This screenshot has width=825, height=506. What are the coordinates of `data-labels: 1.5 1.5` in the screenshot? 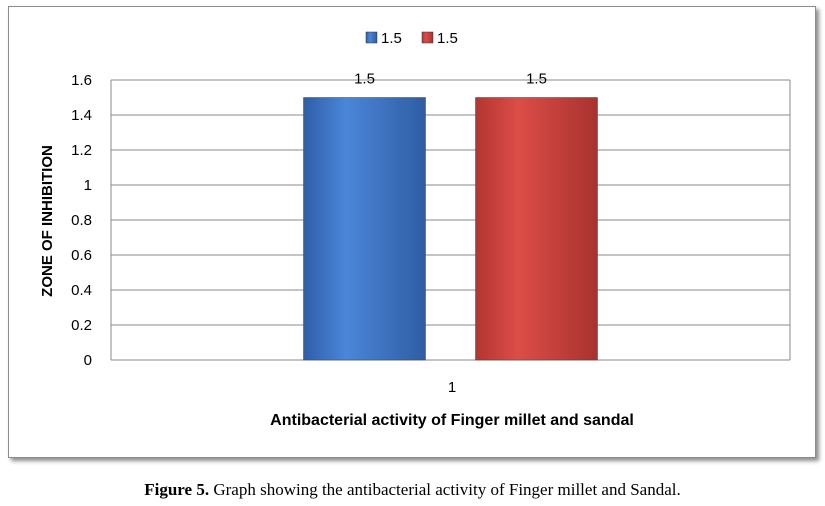 It's located at (450, 79).